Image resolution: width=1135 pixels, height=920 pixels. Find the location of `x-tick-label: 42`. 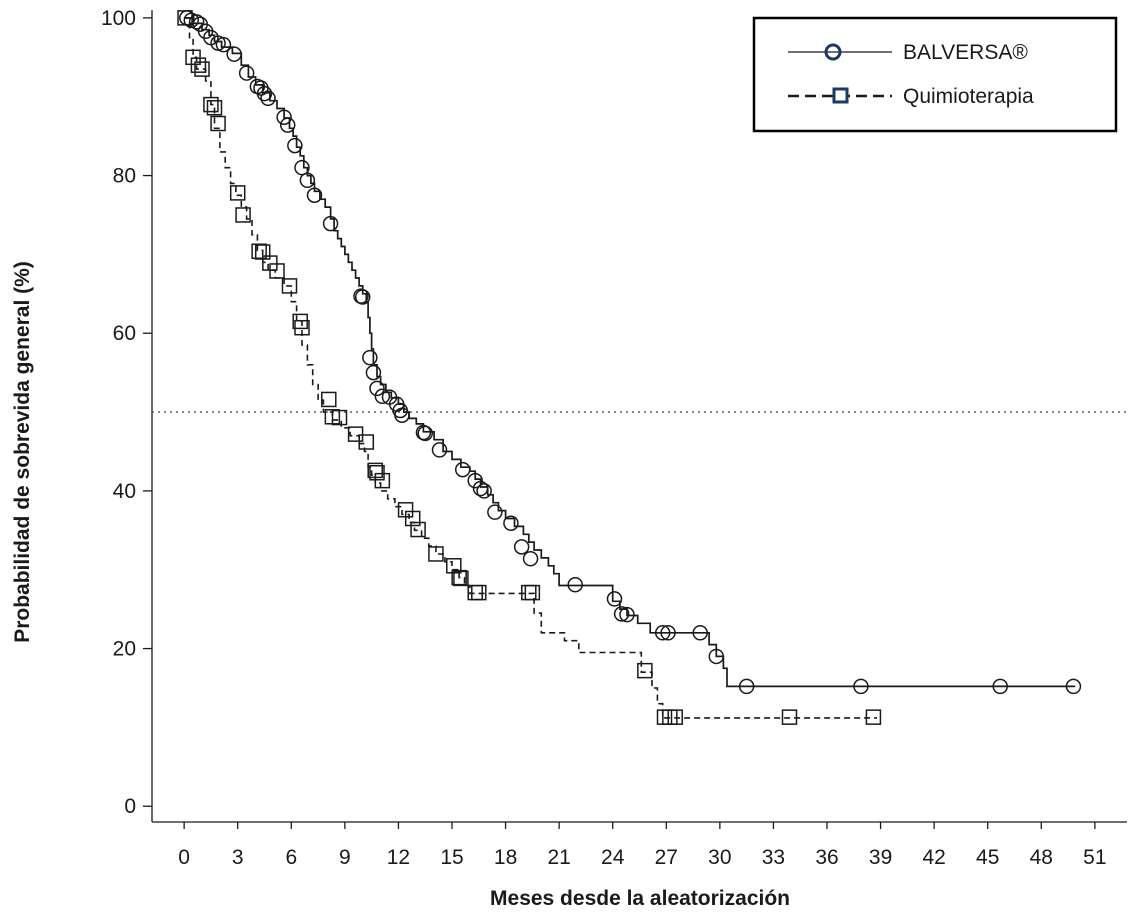

x-tick-label: 42 is located at coordinates (933, 857).